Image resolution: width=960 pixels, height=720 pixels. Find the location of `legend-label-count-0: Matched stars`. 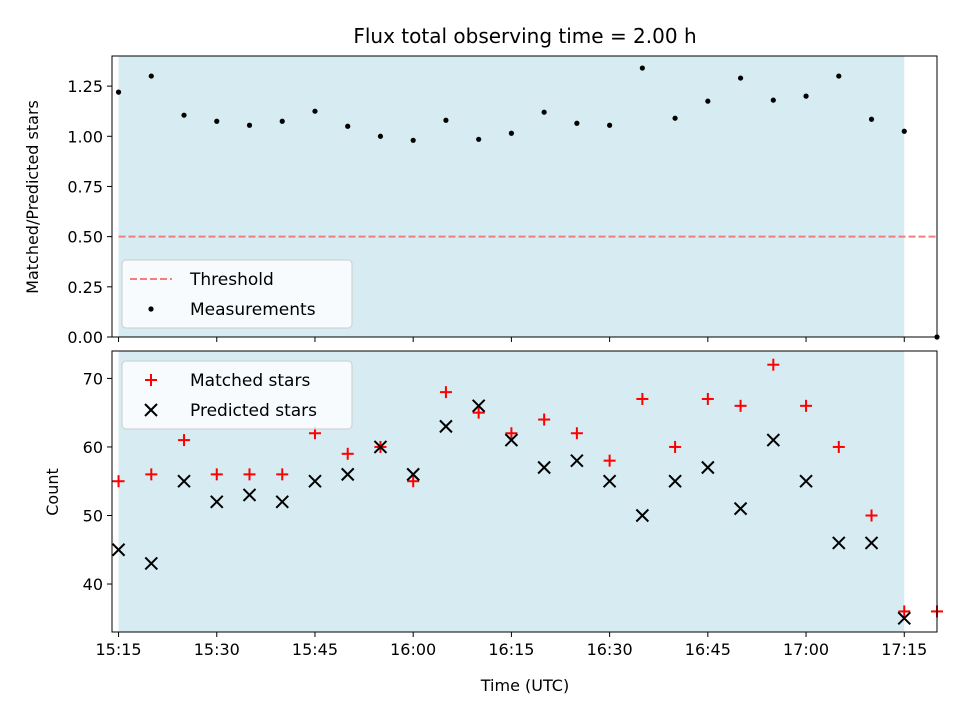

legend-label-count-0: Matched stars is located at coordinates (250, 381).